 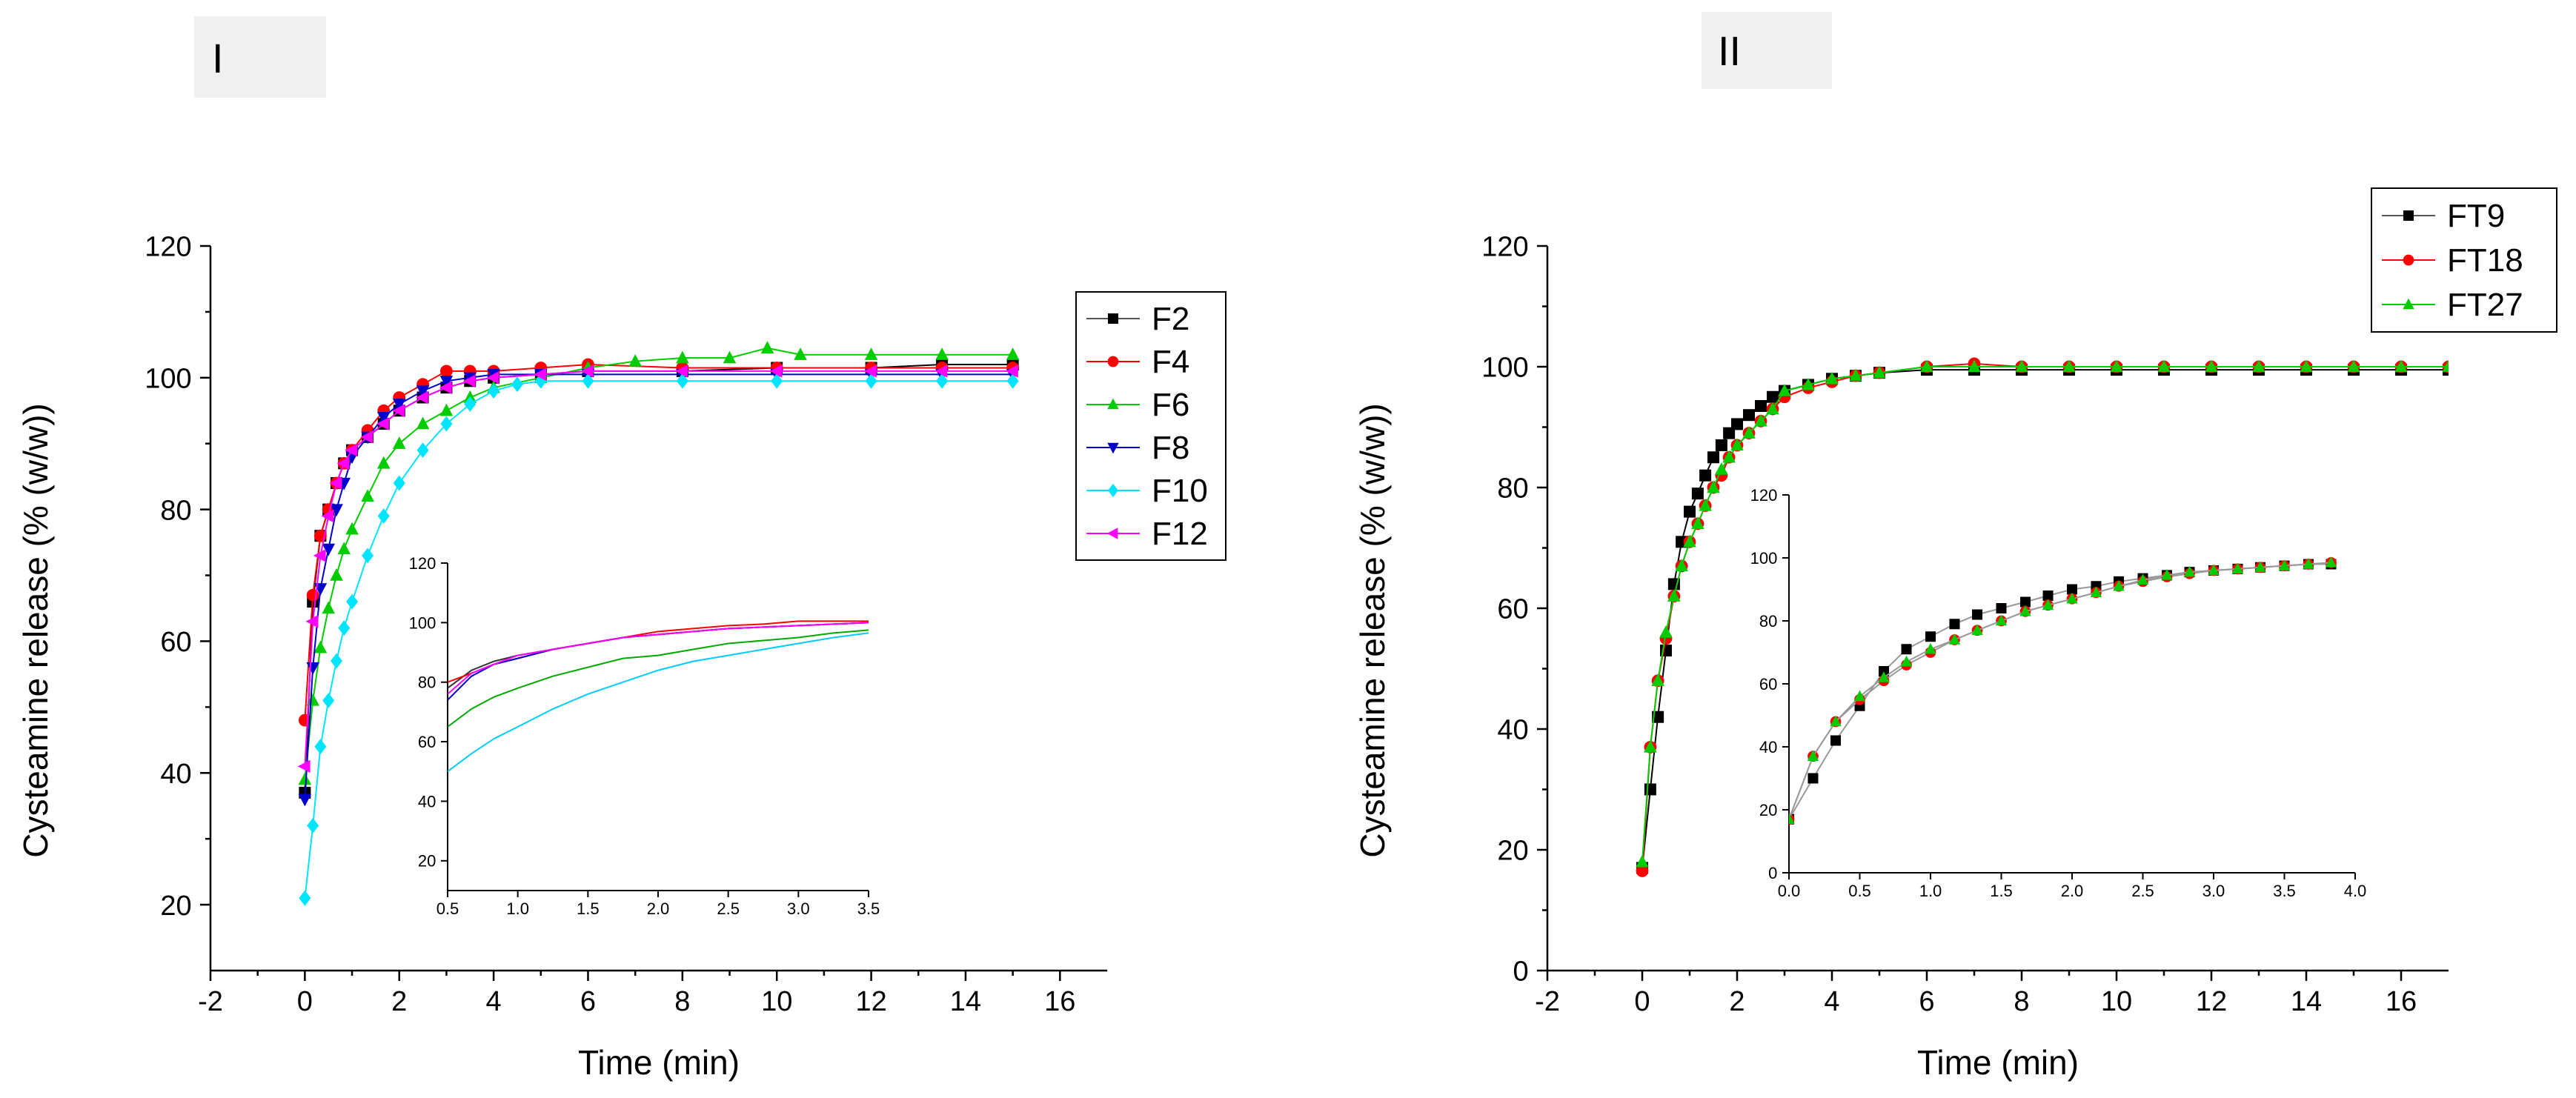 What do you see at coordinates (218, 58) in the screenshot?
I see `panel-I-label-text: I` at bounding box center [218, 58].